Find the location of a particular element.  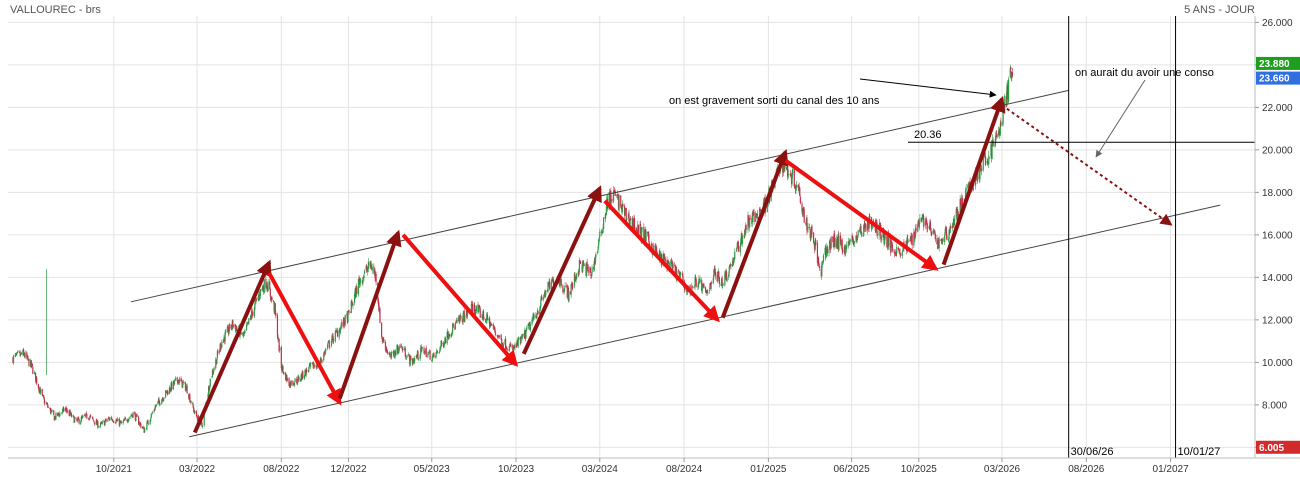

chart-period: 5 ANS - JOUR is located at coordinates (1219, 10).